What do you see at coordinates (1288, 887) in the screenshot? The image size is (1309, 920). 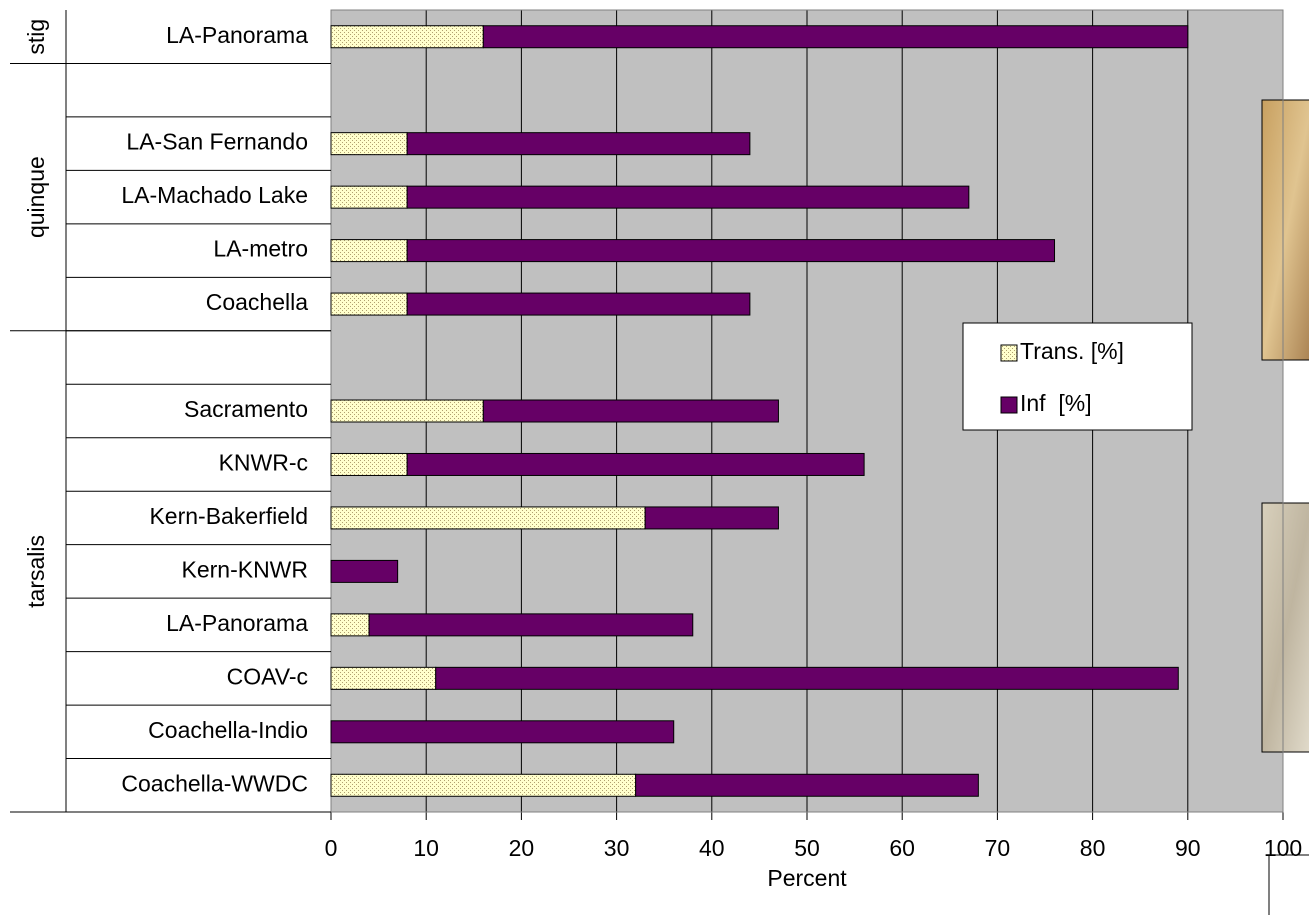 I see `inset-box` at bounding box center [1288, 887].